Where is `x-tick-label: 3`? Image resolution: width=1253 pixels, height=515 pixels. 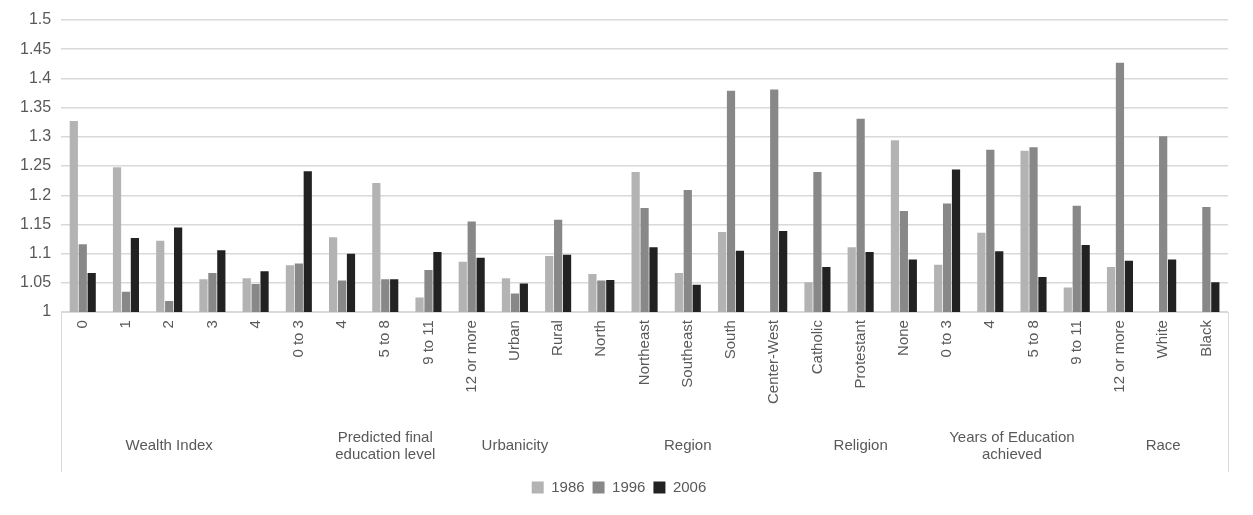 x-tick-label: 3 is located at coordinates (211, 324).